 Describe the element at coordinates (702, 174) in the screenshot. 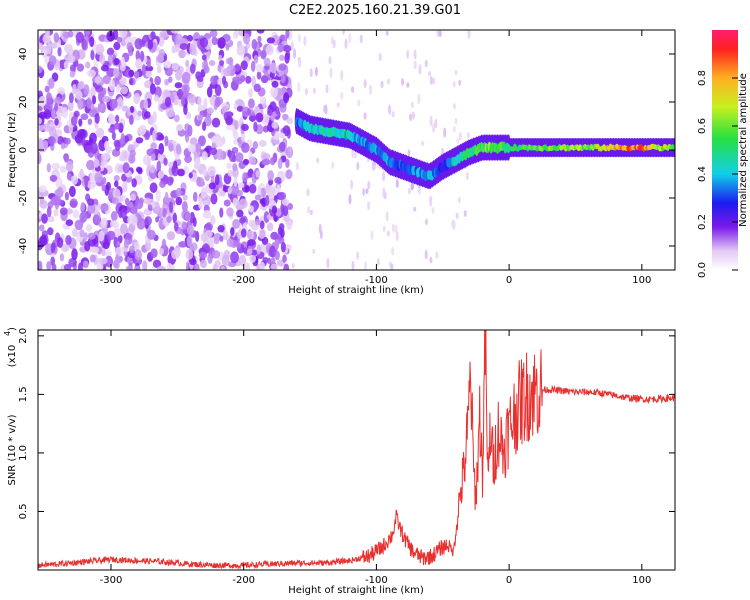

I see `colorbar-tick-label: 0.4` at that location.